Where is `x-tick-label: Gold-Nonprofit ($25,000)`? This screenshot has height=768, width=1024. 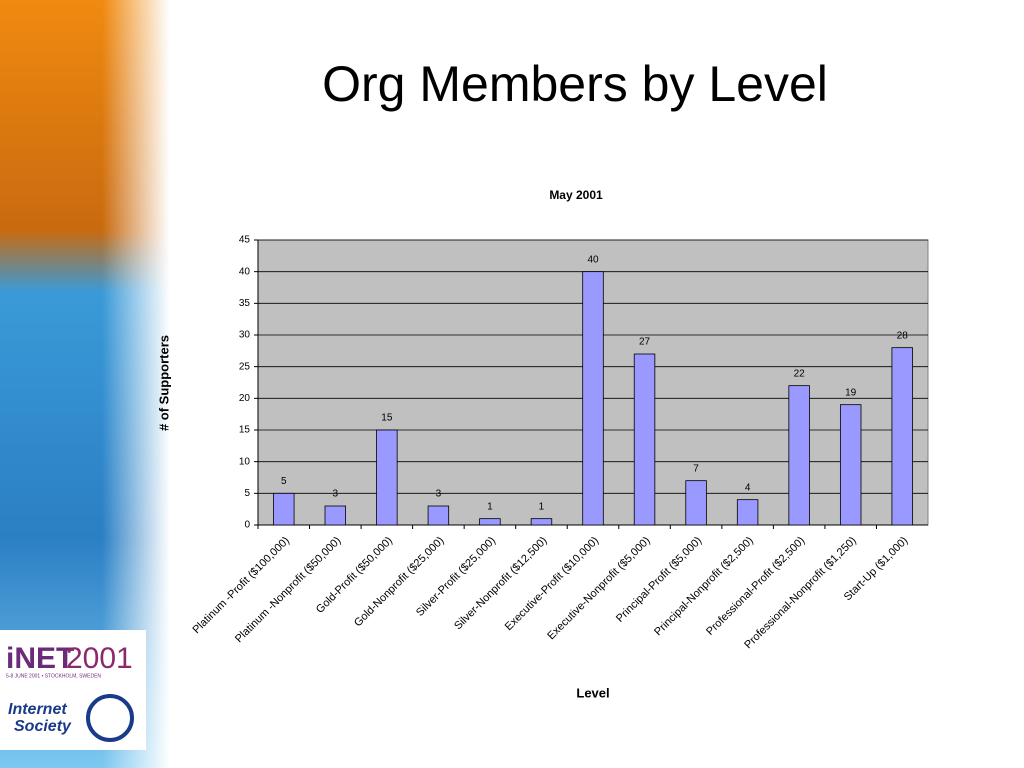
x-tick-label: Gold-Nonprofit ($25,000) is located at coordinates (399, 582).